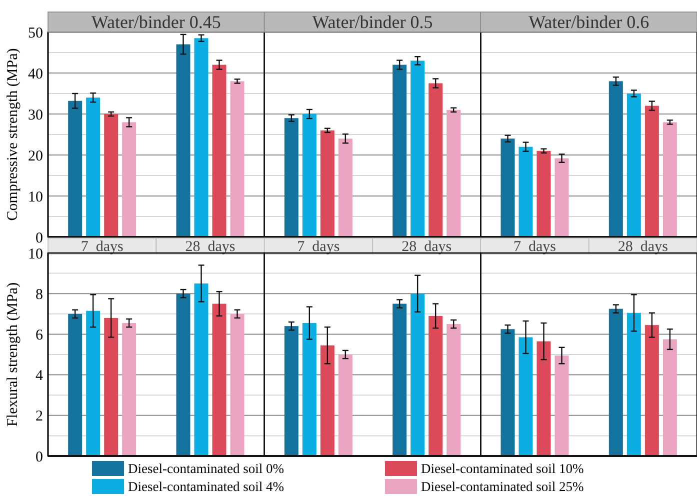 This screenshot has width=697, height=496. What do you see at coordinates (13, 134) in the screenshot?
I see `y-axis-title: Compressive strength (MPa)` at bounding box center [13, 134].